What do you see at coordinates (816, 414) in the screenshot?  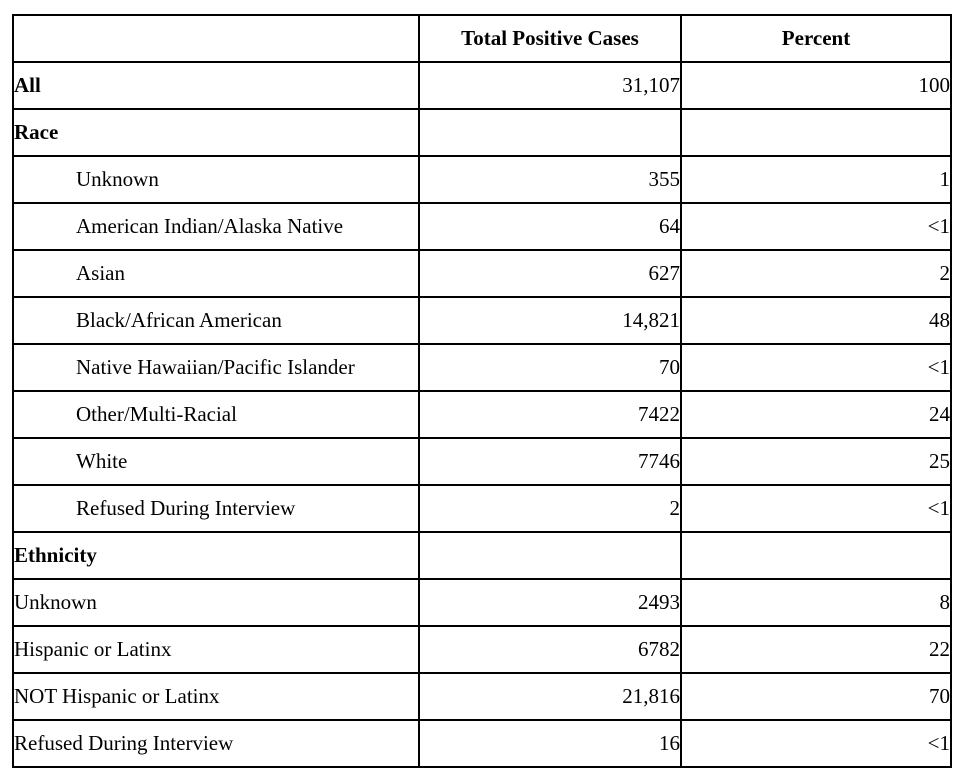 I see `percent-cell: 24` at bounding box center [816, 414].